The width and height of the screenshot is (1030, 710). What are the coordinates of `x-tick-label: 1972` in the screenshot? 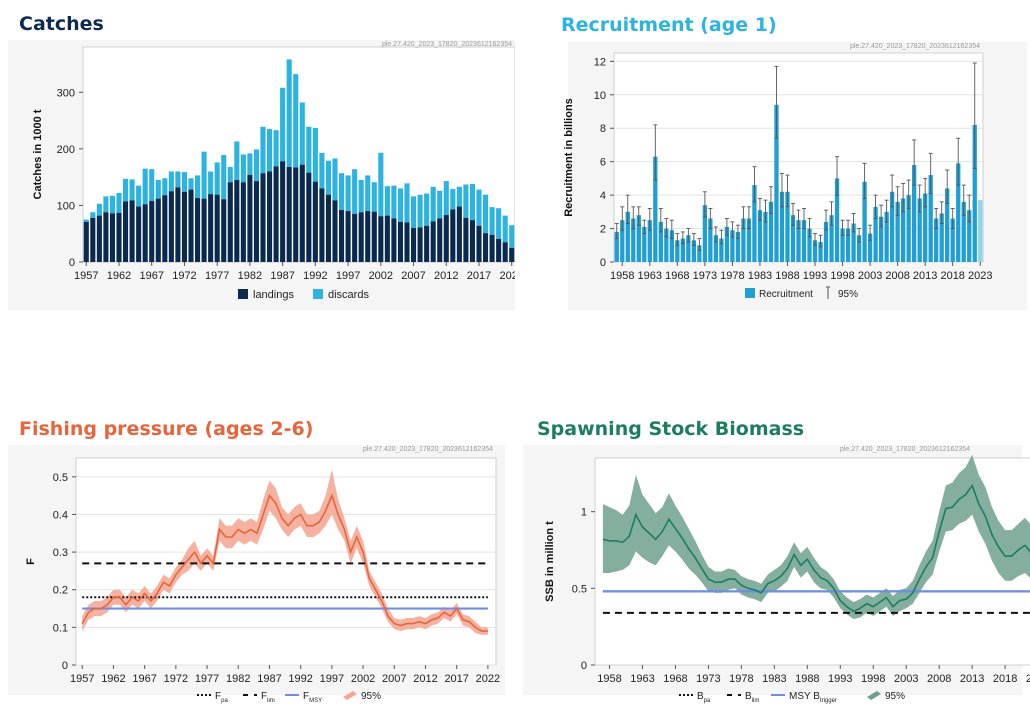 It's located at (184, 276).